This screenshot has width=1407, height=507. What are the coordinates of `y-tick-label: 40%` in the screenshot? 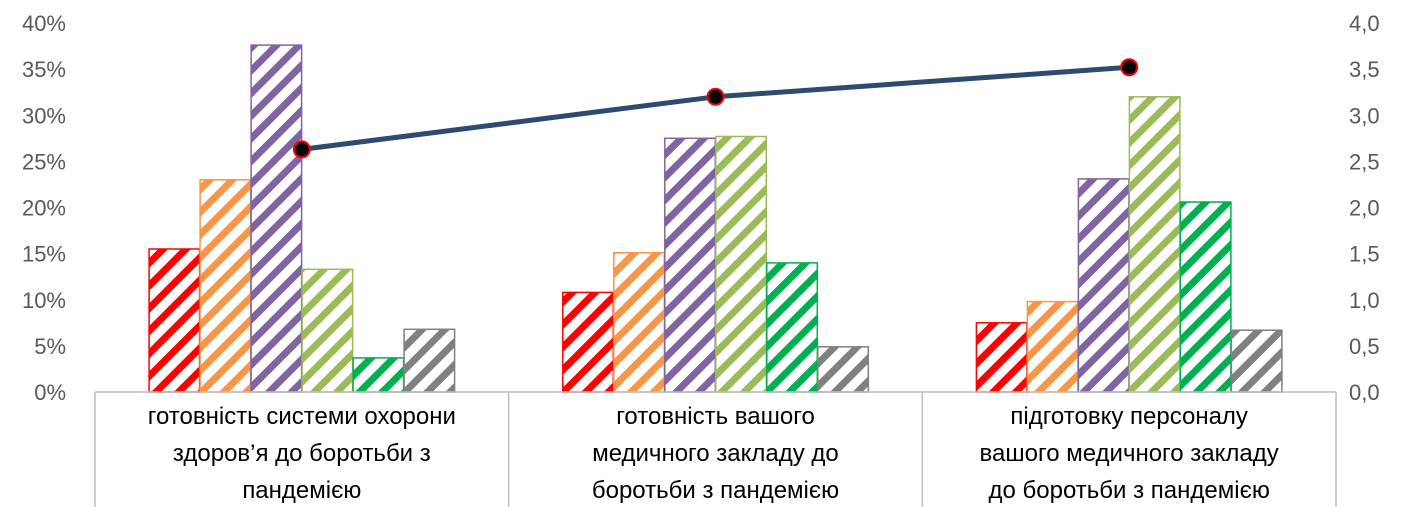 It's located at (44, 23).